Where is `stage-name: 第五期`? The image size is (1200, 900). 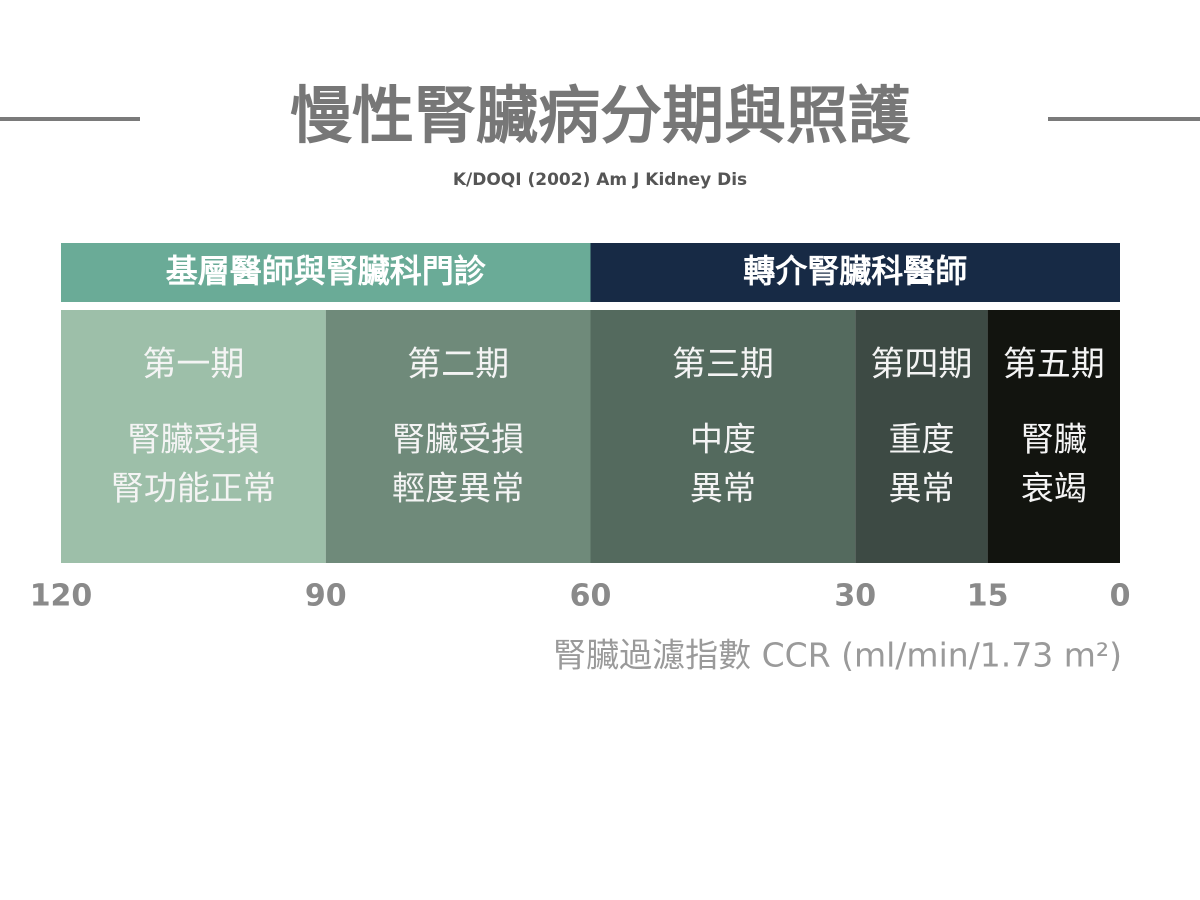
stage-name: 第五期 is located at coordinates (1054, 365).